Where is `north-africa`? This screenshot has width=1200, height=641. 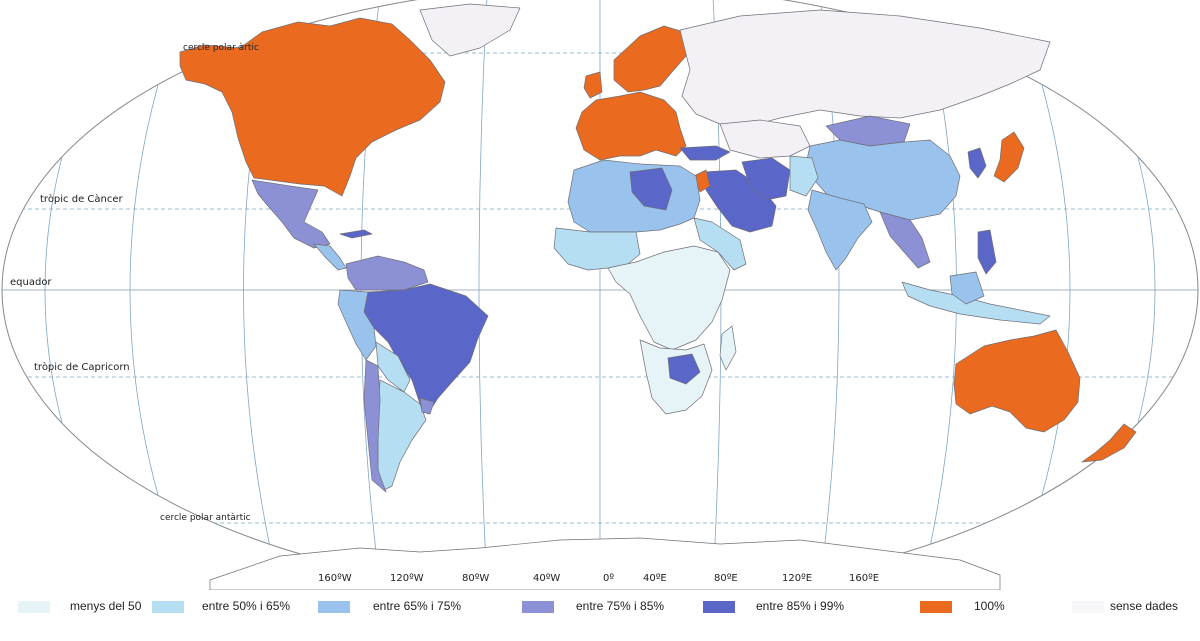
north-africa is located at coordinates (634, 196).